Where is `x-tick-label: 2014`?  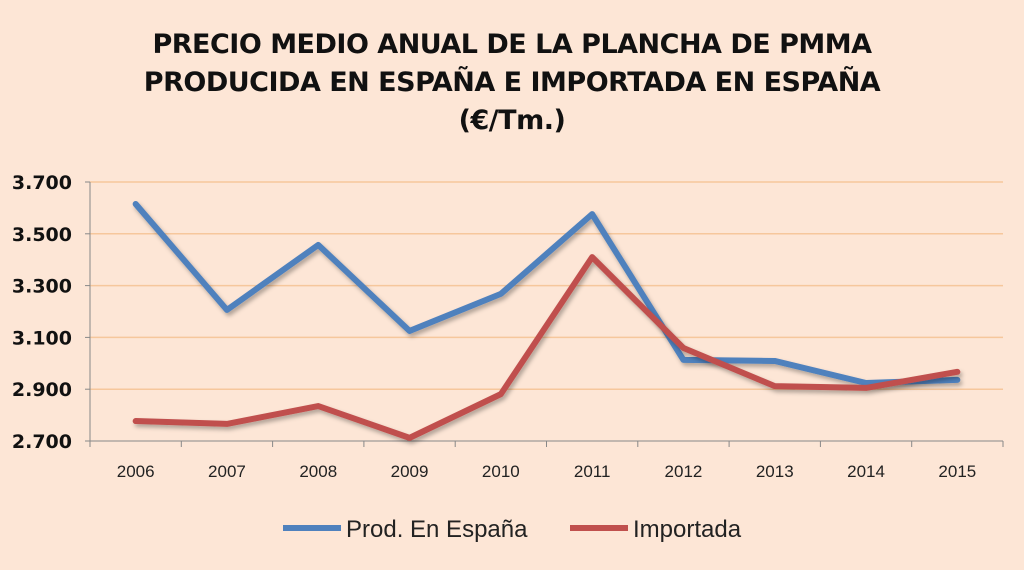
x-tick-label: 2014 is located at coordinates (866, 471).